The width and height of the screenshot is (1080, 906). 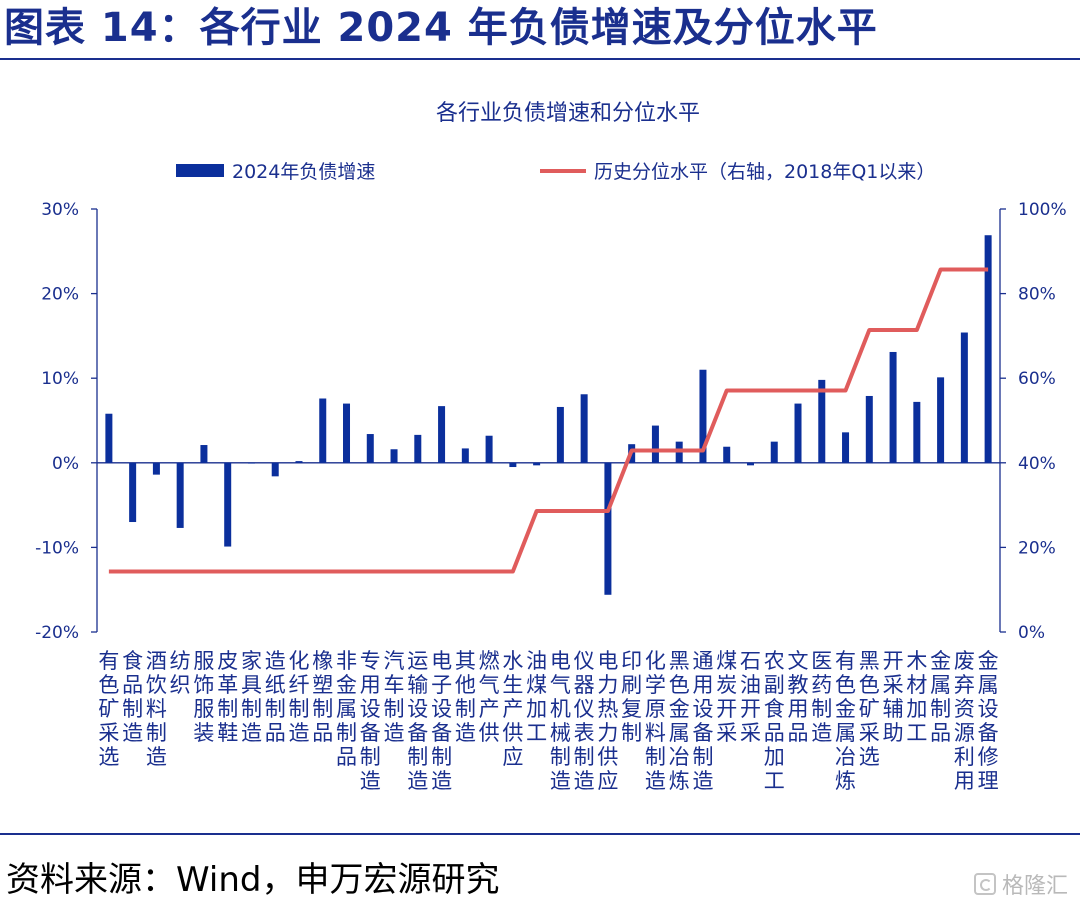 What do you see at coordinates (846, 447) in the screenshot?
I see `bar-有色金属冶炼` at bounding box center [846, 447].